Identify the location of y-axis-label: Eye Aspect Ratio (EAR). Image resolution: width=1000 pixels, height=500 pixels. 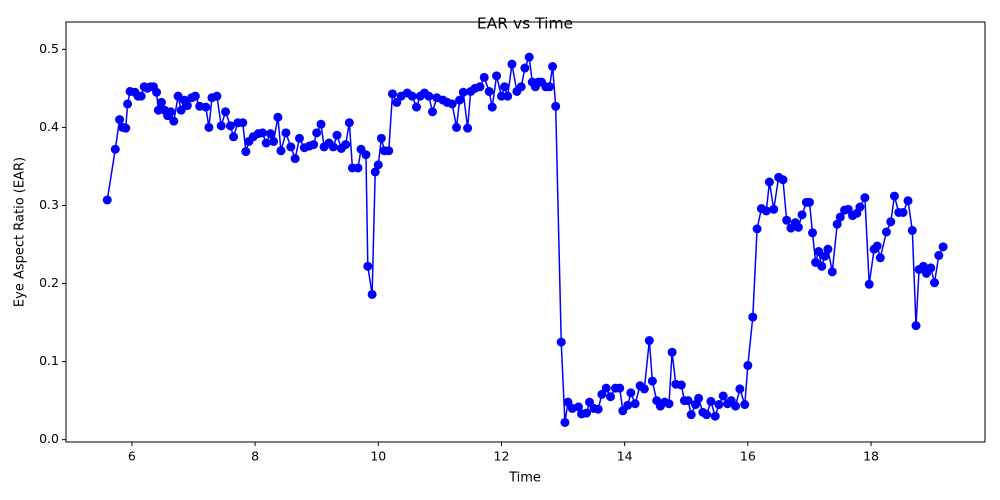
(20, 232).